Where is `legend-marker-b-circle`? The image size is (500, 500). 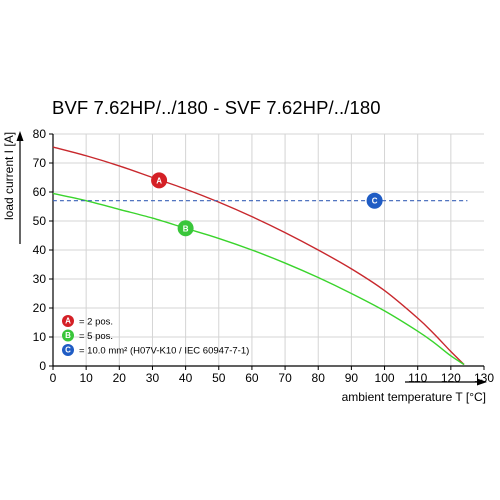
legend-marker-b-circle is located at coordinates (68, 335).